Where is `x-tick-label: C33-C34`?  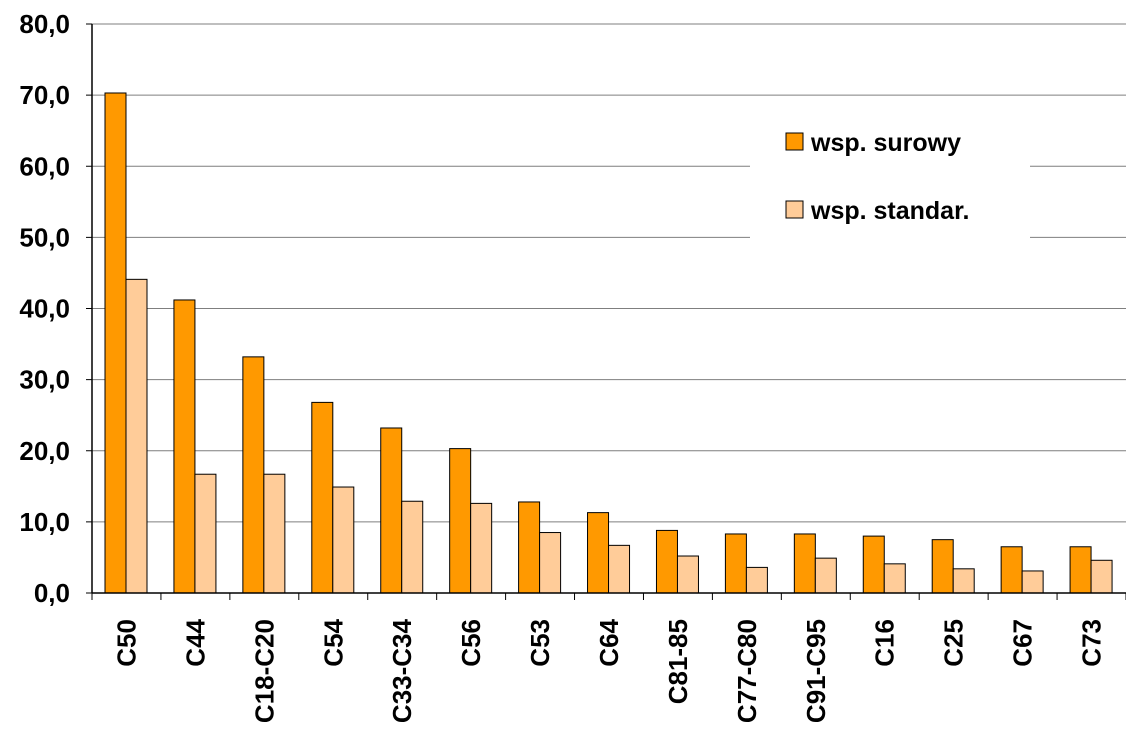
x-tick-label: C33-C34 is located at coordinates (402, 670).